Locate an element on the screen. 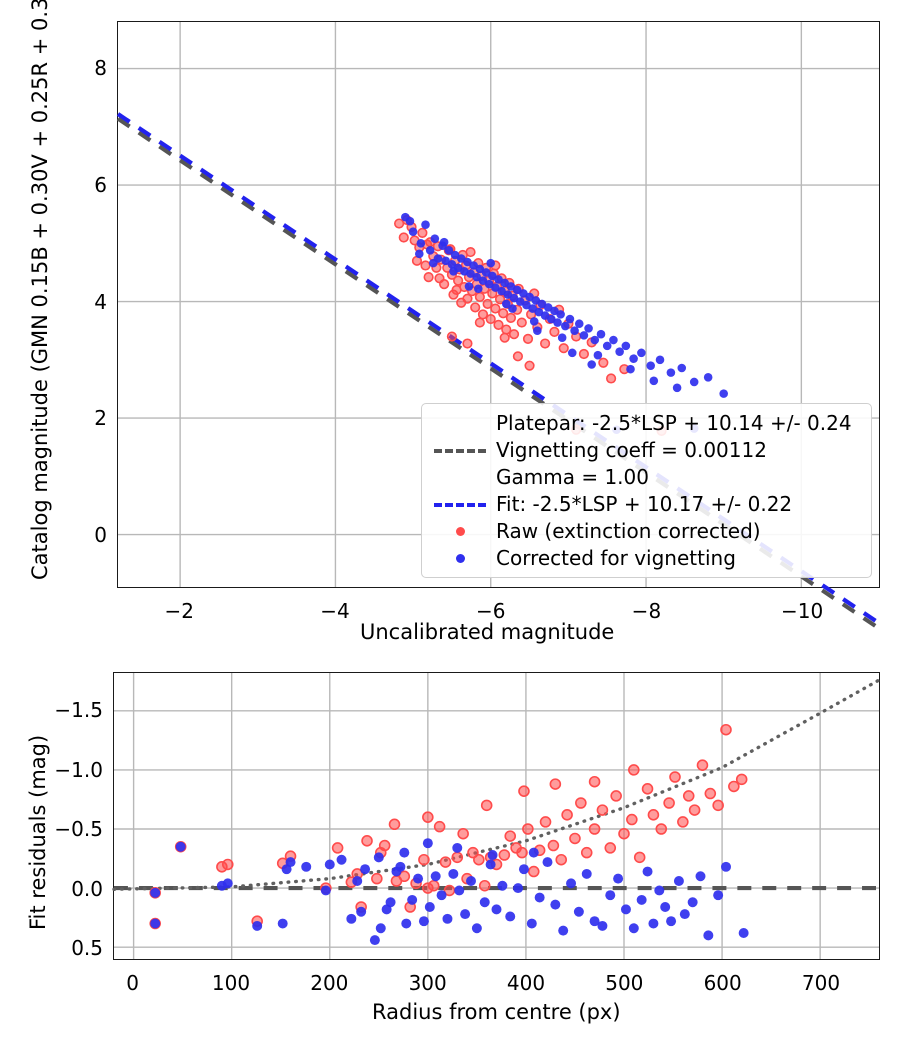 The image size is (900, 1050). y-tick-label: −1.5 is located at coordinates (78, 710).